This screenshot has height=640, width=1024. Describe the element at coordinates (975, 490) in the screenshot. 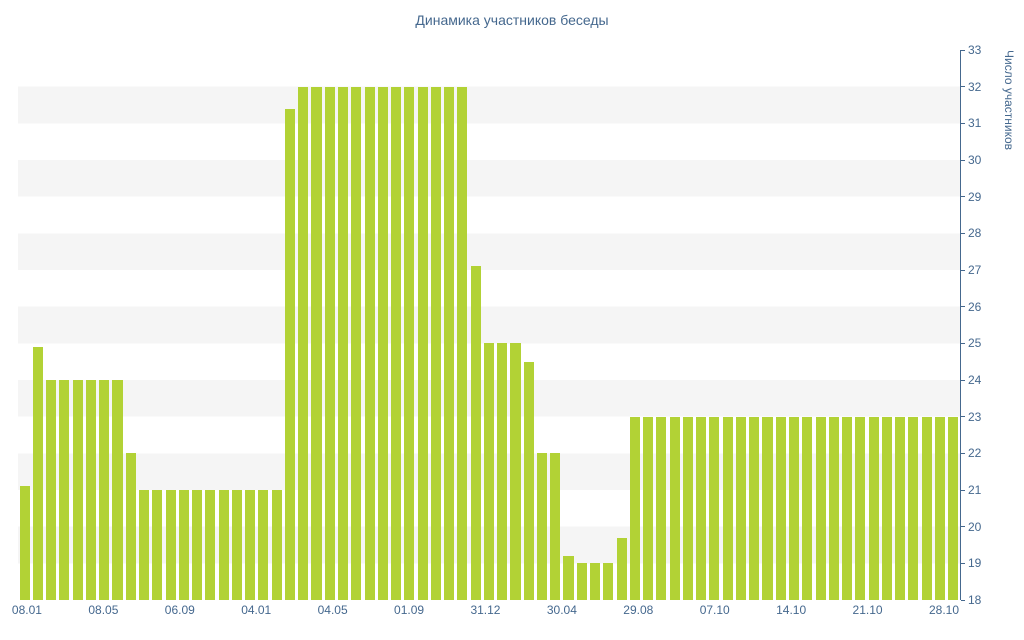

I see `y-tick-label: 21` at that location.